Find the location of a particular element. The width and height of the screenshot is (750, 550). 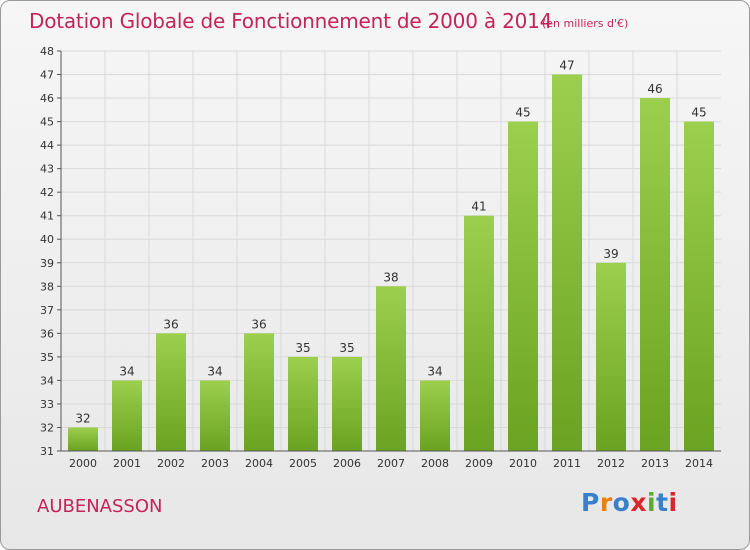

x-tick-label: 2011 is located at coordinates (567, 463).